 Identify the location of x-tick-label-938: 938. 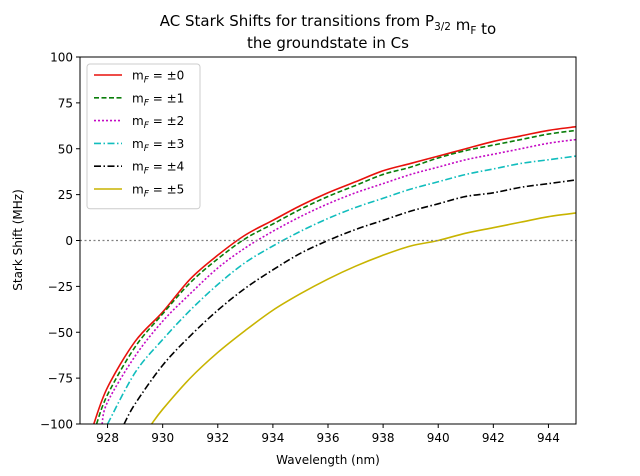
(383, 438).